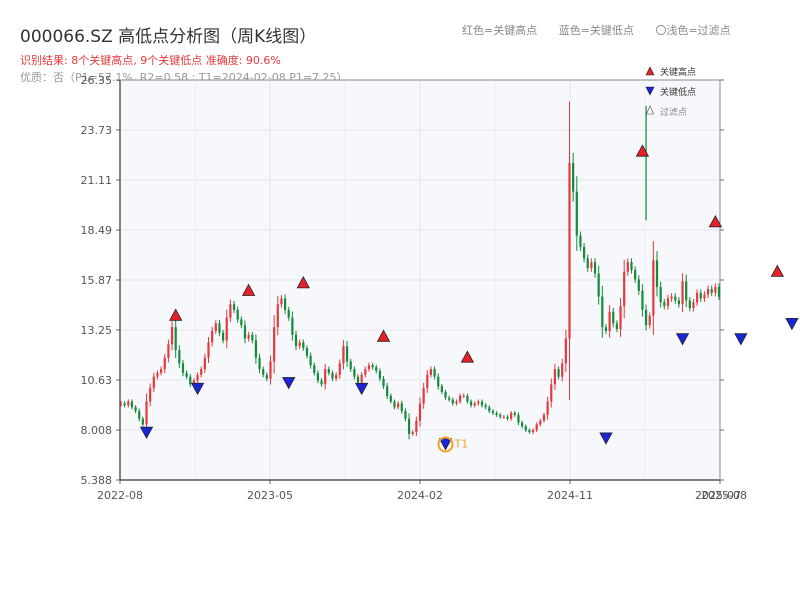 The image size is (800, 600). I want to click on y-tick-label: 8.008, so click(97, 430).